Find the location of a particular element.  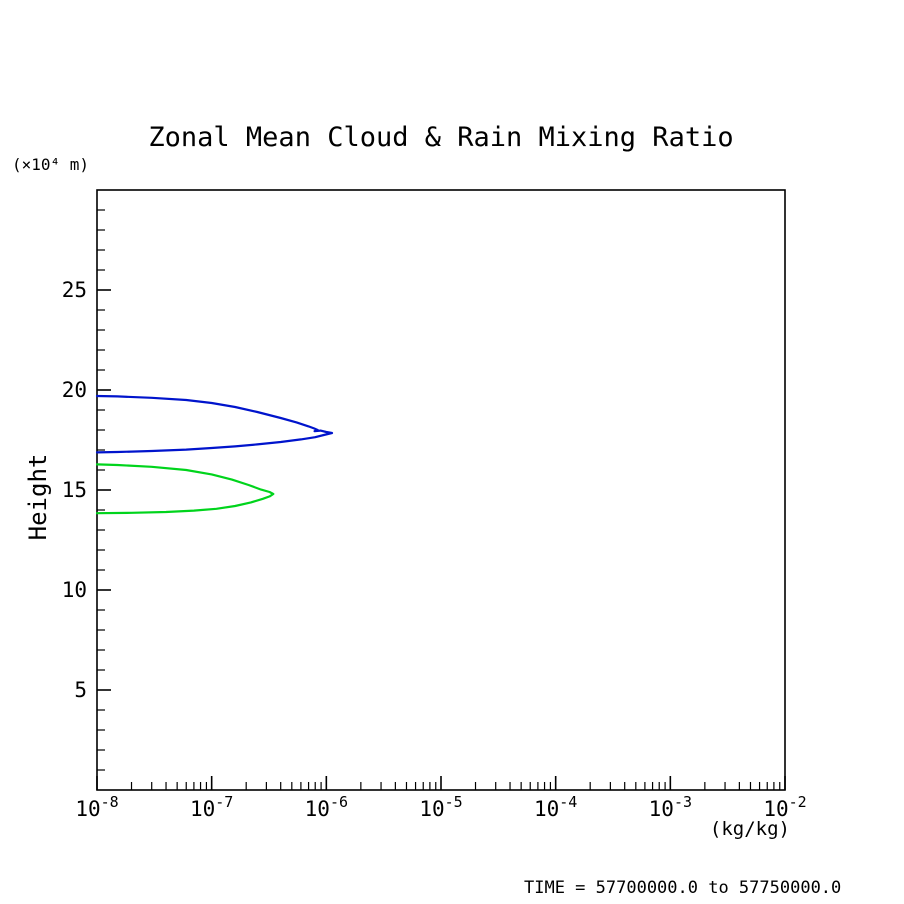

x-tick-label: 10⁻⁴ is located at coordinates (555, 807).